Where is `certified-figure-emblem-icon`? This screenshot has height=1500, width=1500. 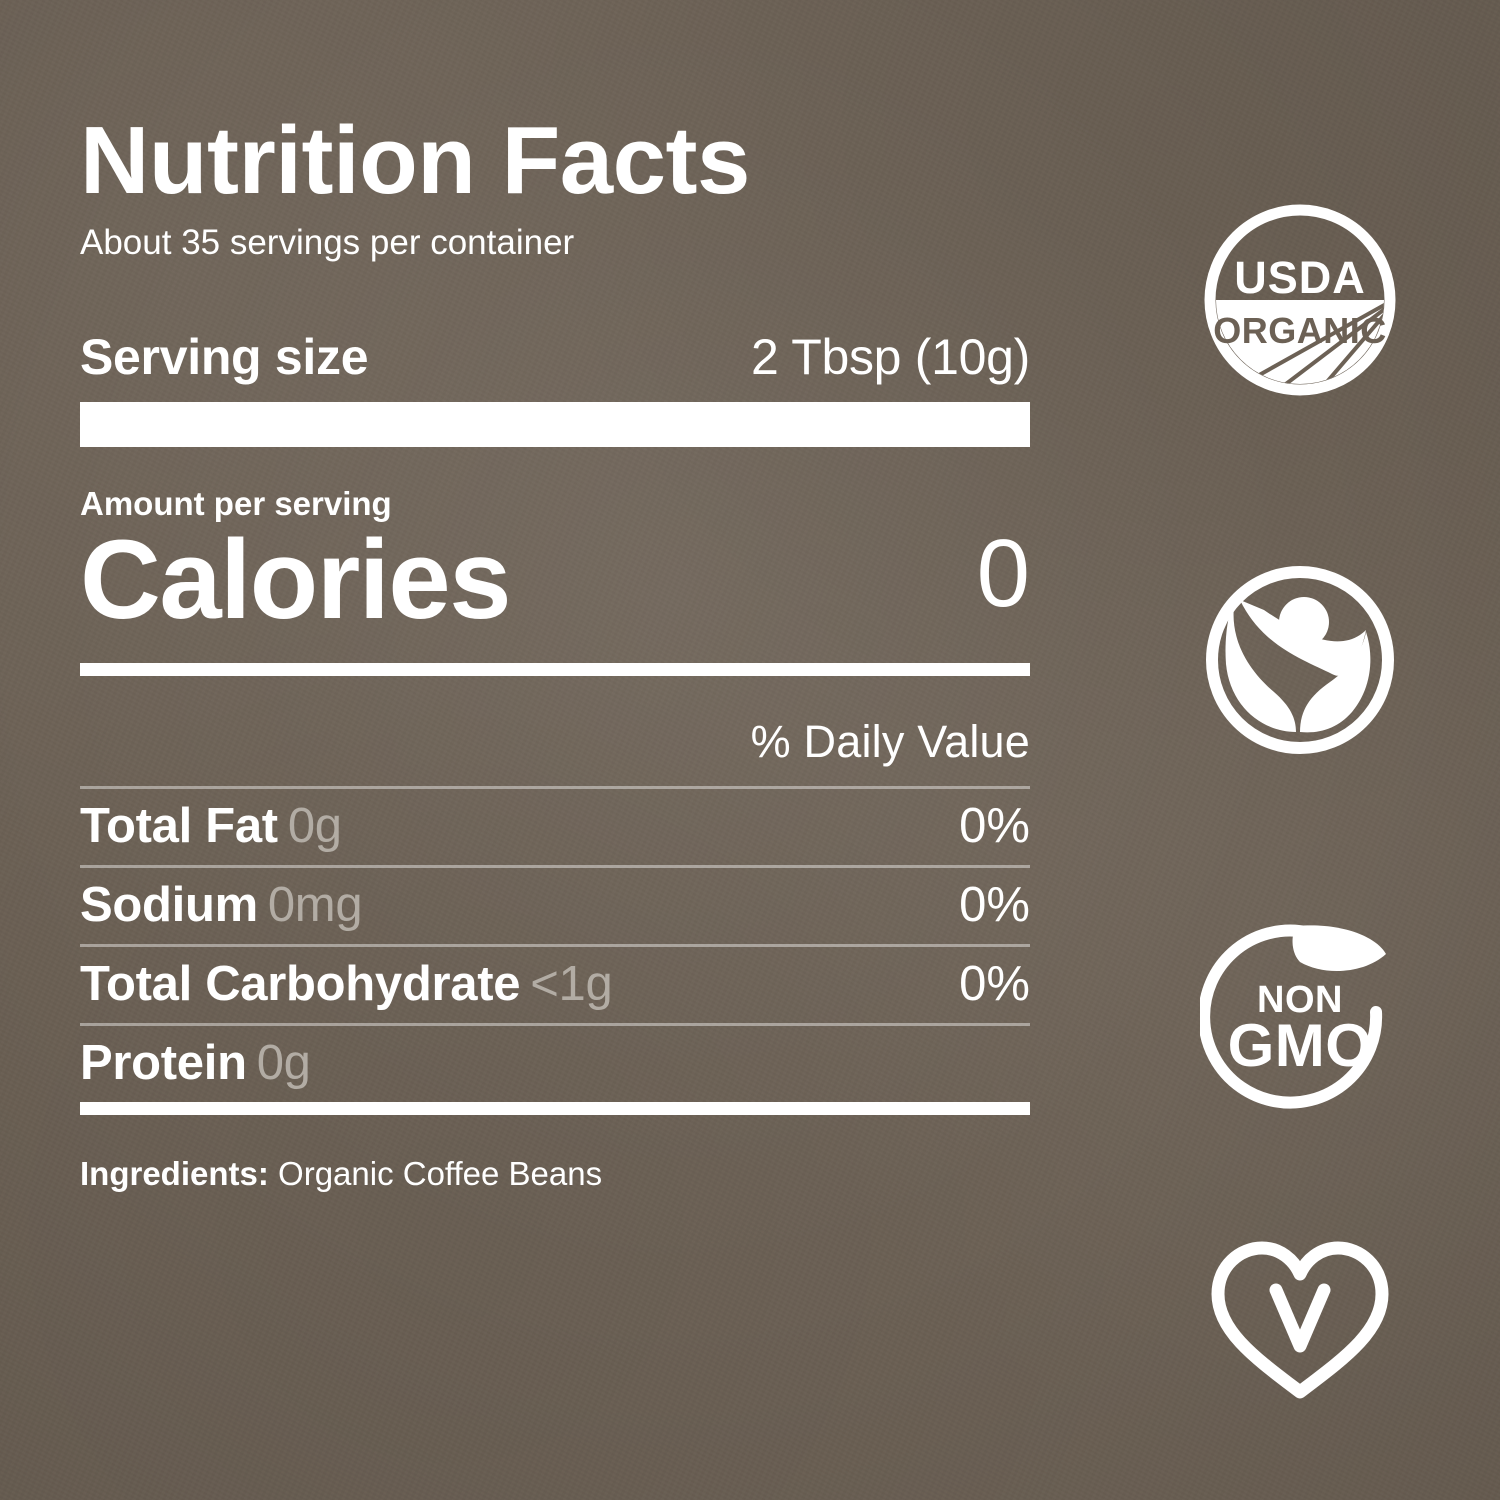 certified-figure-emblem-icon is located at coordinates (1300, 660).